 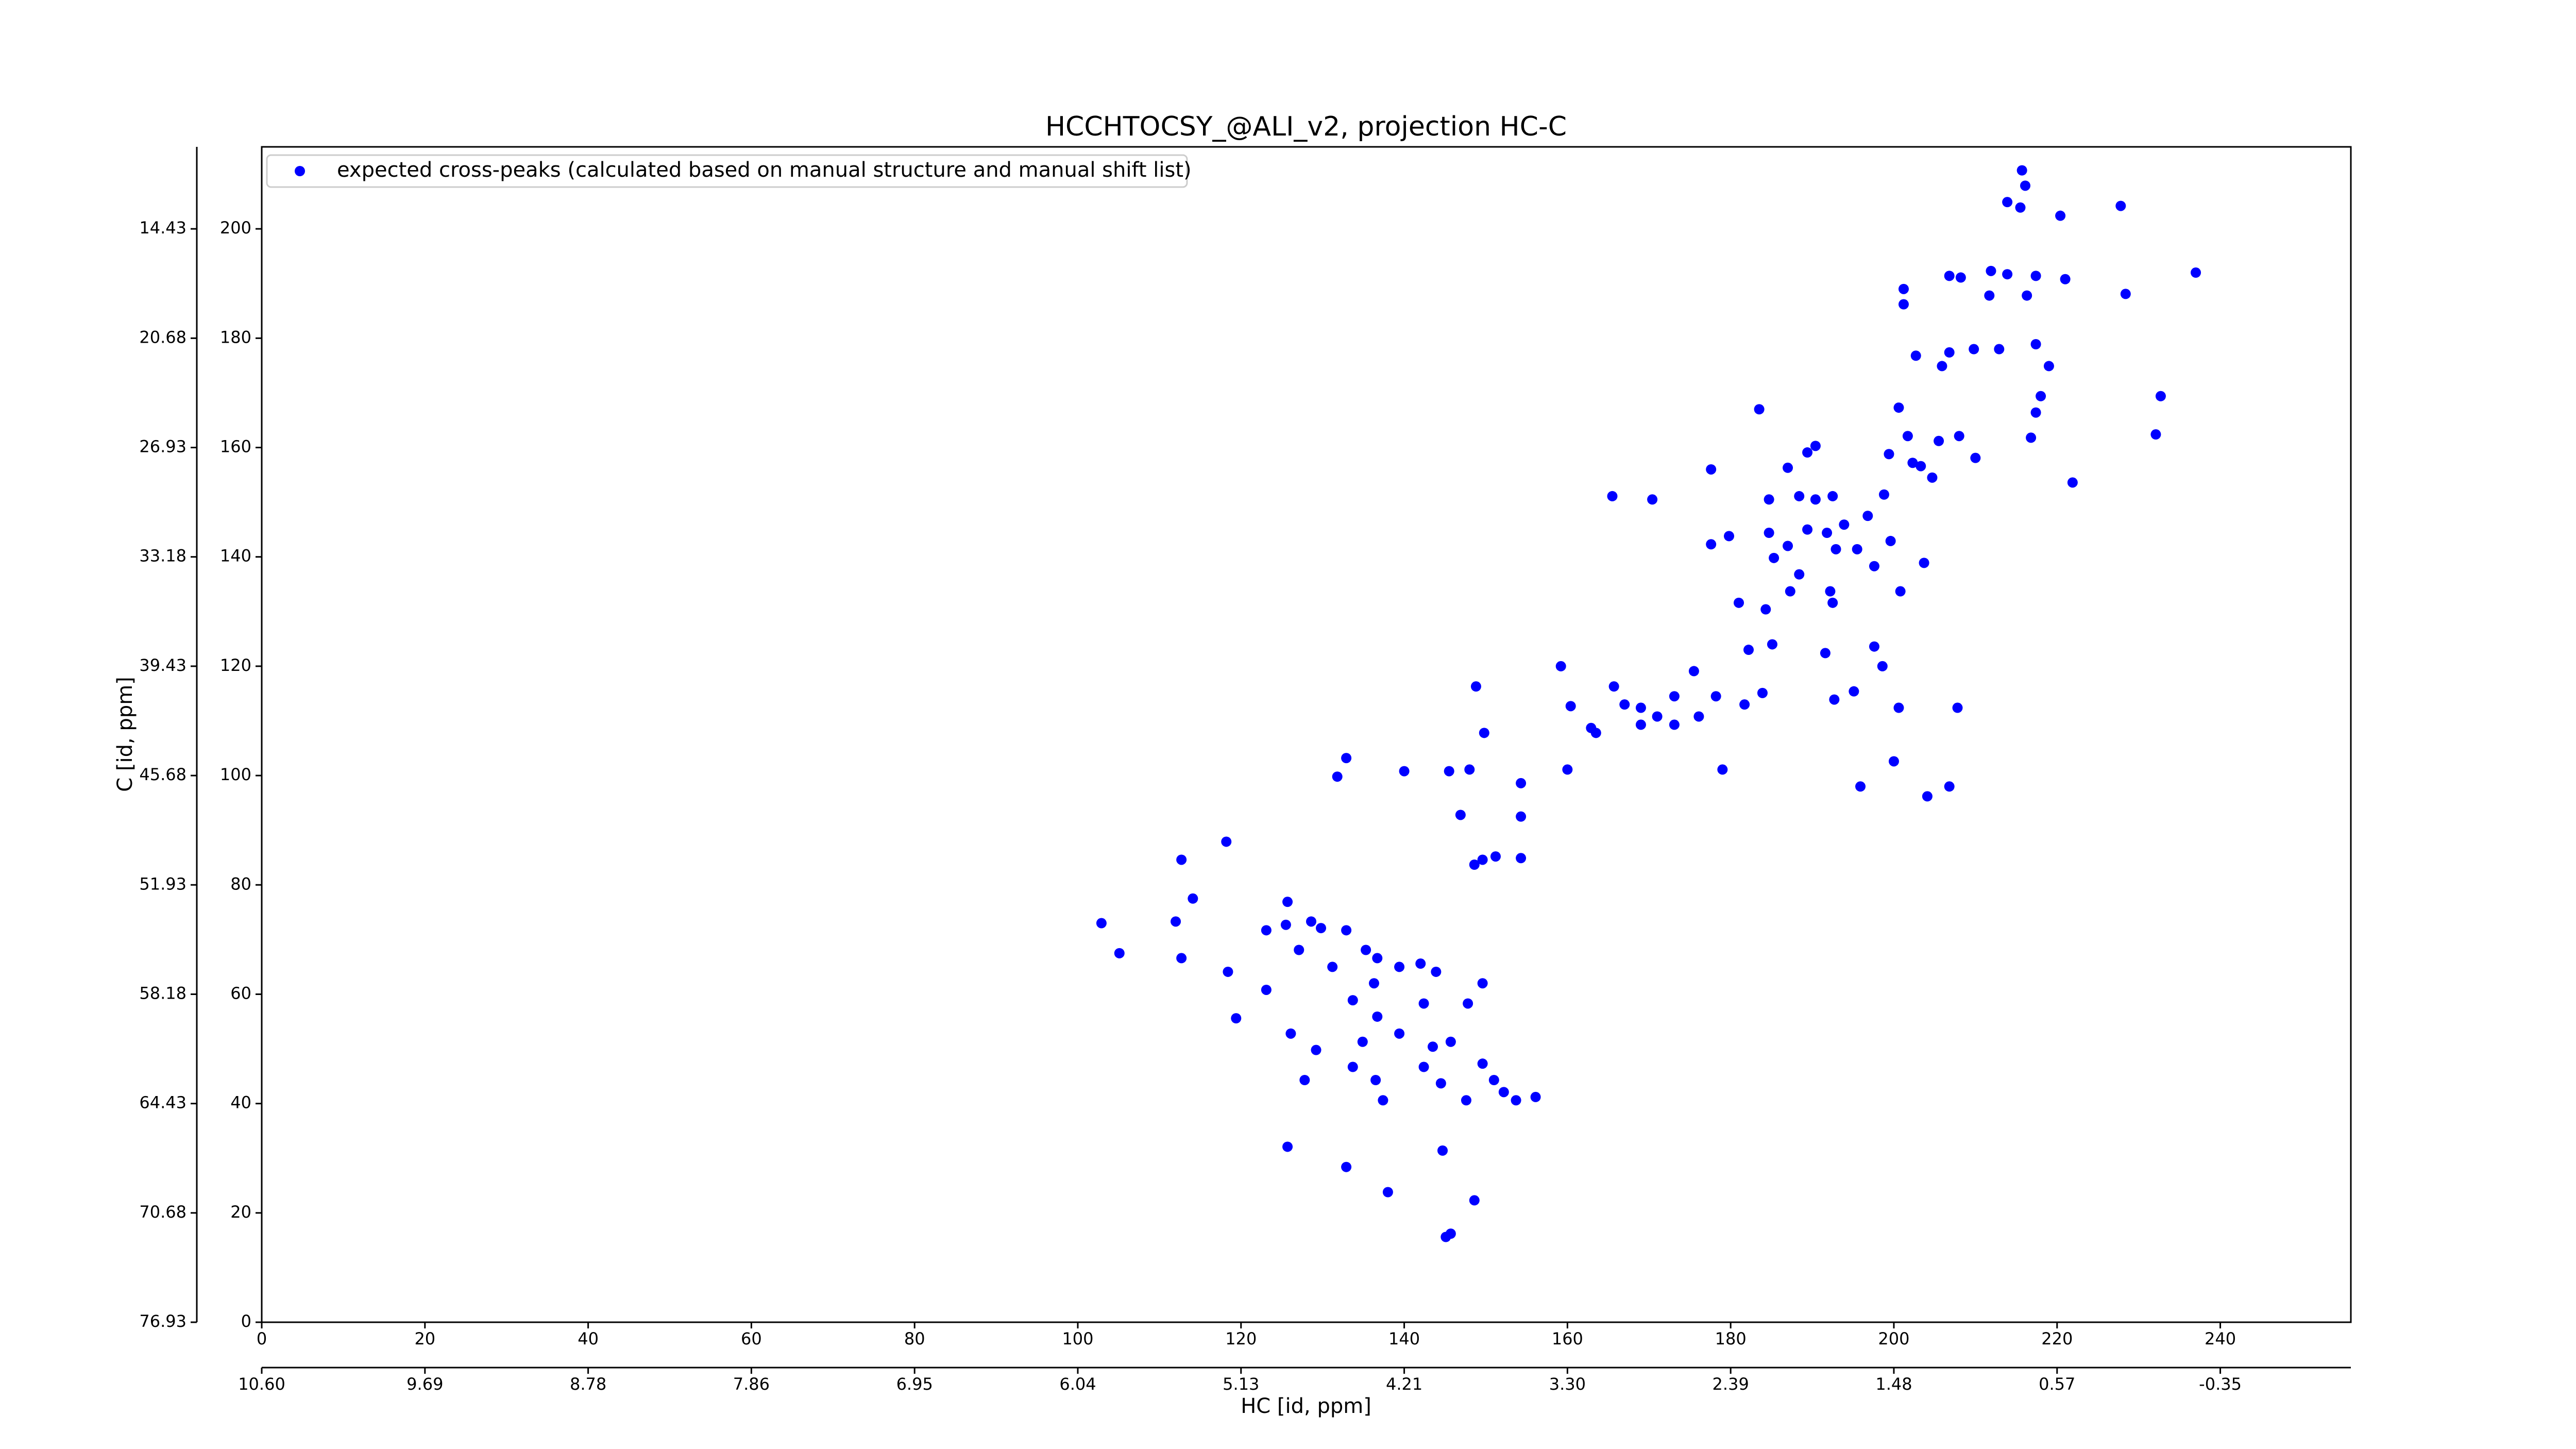 I want to click on x2-tick-label: 6.95, so click(x=914, y=1384).